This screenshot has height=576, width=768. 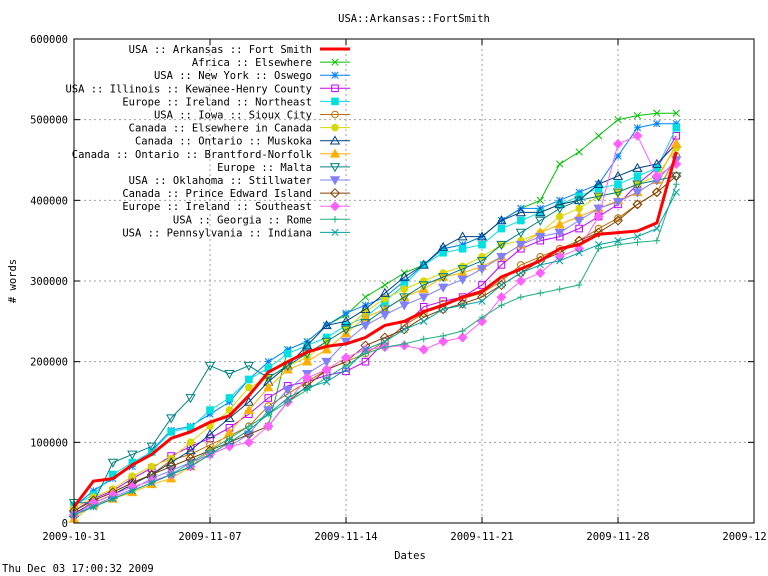 I want to click on y-tick-label: 0, so click(x=65, y=524).